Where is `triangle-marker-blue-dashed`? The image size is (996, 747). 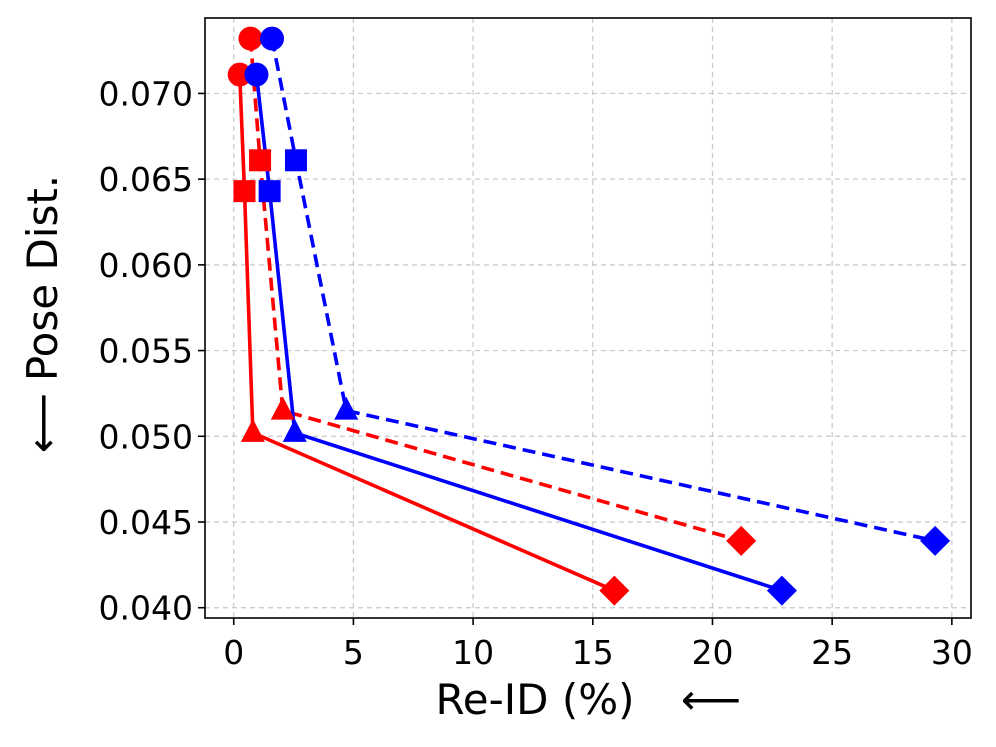 triangle-marker-blue-dashed is located at coordinates (346, 408).